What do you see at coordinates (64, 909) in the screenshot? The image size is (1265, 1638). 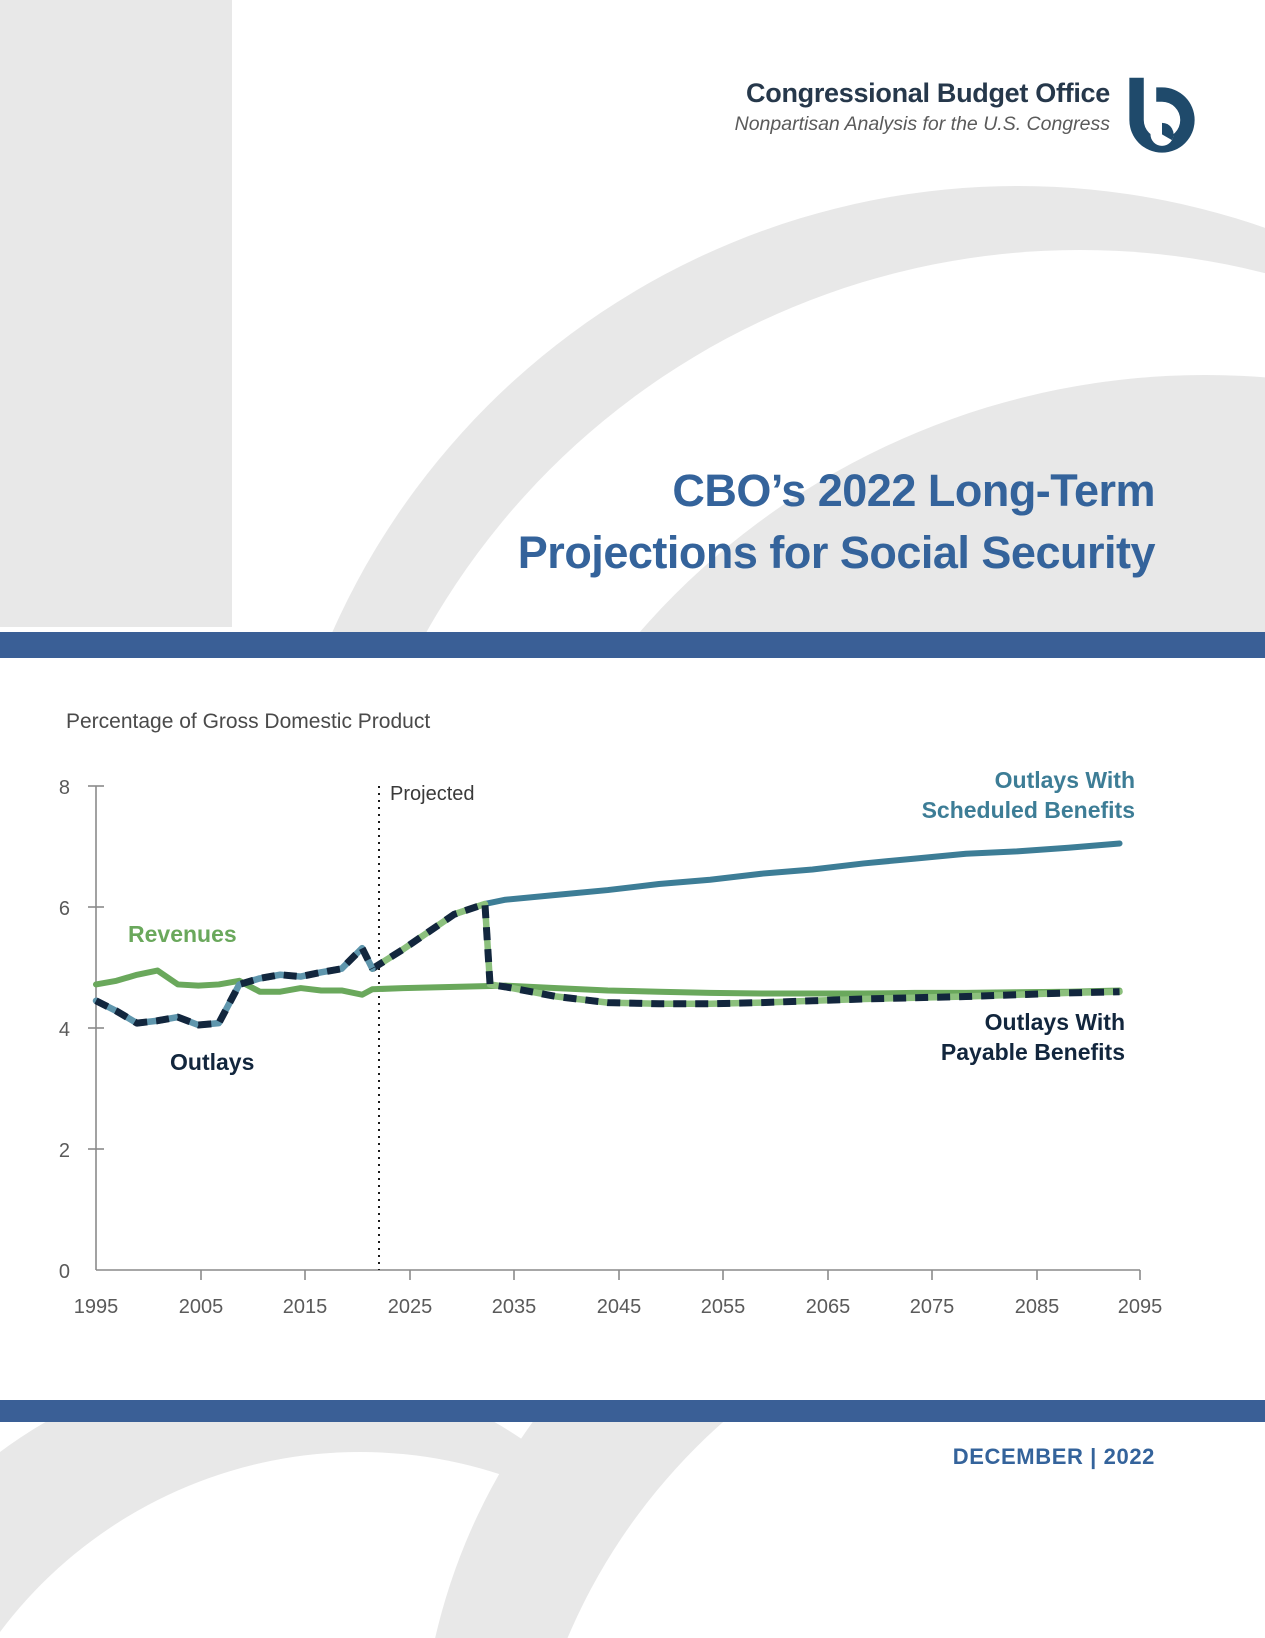 I see `y-tick-6: 6` at bounding box center [64, 909].